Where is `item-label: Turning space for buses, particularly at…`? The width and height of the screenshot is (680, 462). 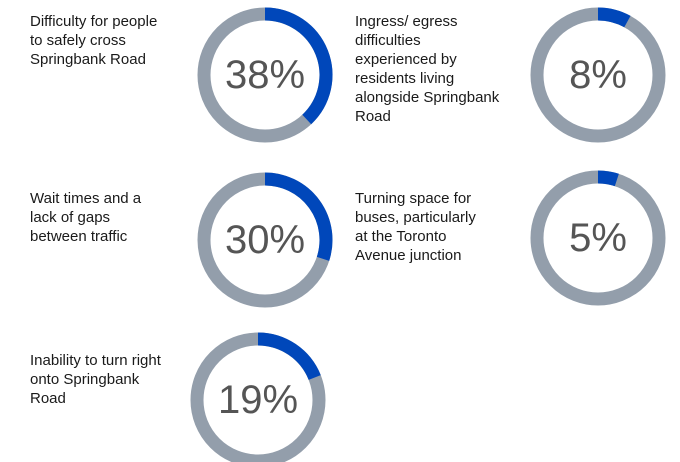
item-label: Turning space for buses, particularly at… is located at coordinates (415, 227).